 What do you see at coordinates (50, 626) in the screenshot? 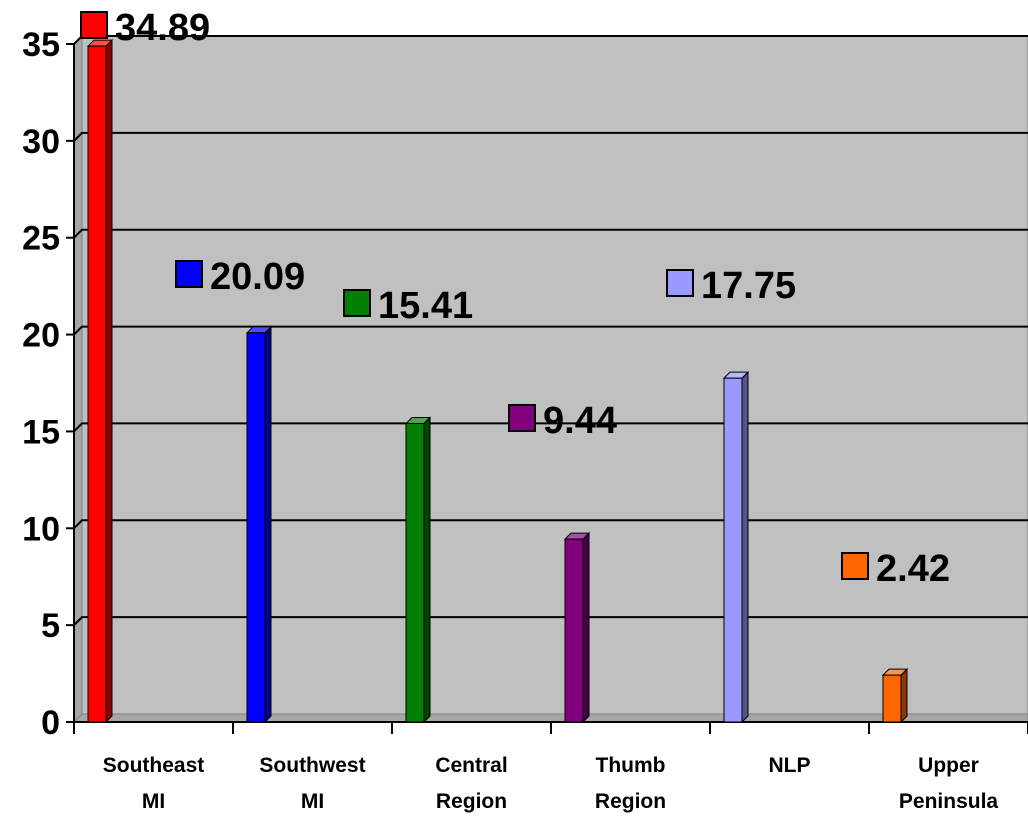
I see `y-tick-label: 5` at bounding box center [50, 626].